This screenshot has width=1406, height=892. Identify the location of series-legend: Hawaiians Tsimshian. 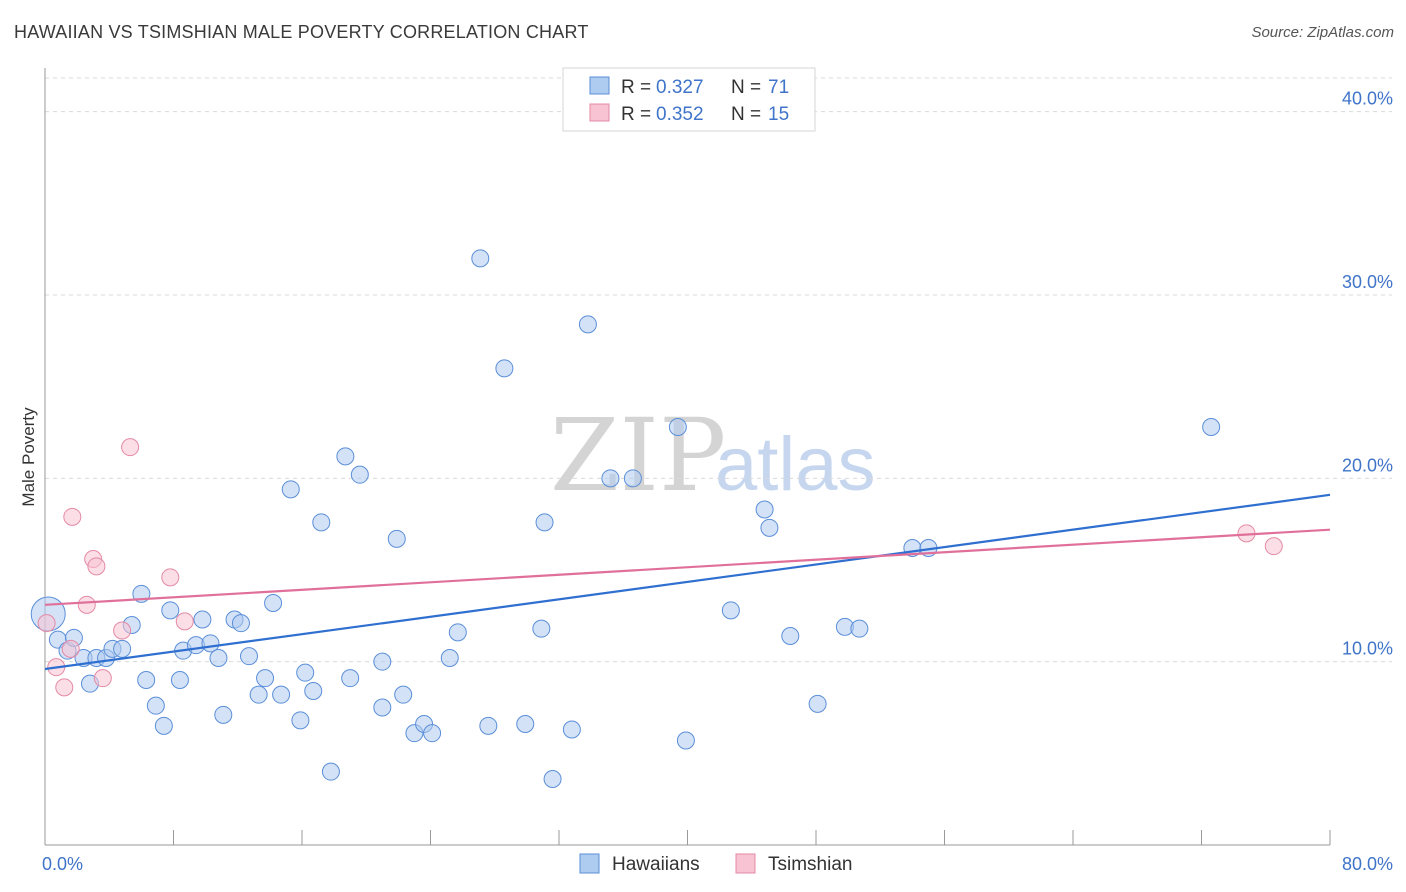
(715, 864).